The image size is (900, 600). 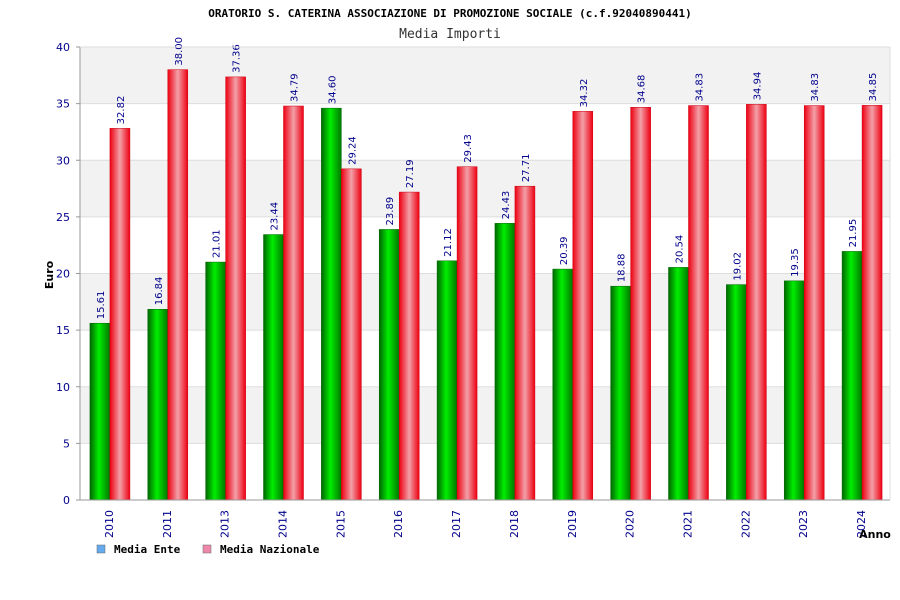 What do you see at coordinates (49, 274) in the screenshot?
I see `y-axis-label: Euro` at bounding box center [49, 274].